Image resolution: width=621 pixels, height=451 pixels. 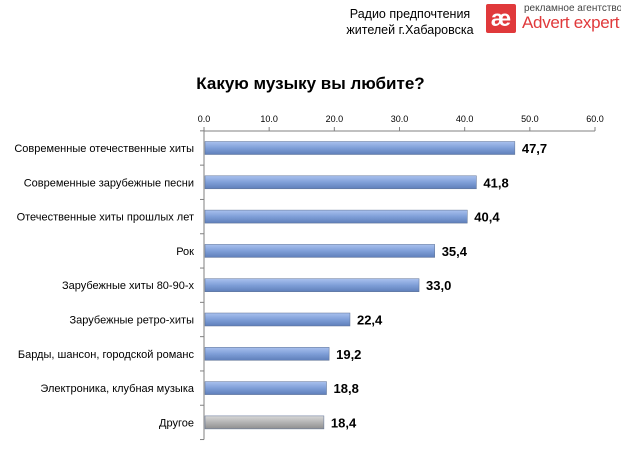 What do you see at coordinates (269, 119) in the screenshot?
I see `x-tick-label: 10.0` at bounding box center [269, 119].